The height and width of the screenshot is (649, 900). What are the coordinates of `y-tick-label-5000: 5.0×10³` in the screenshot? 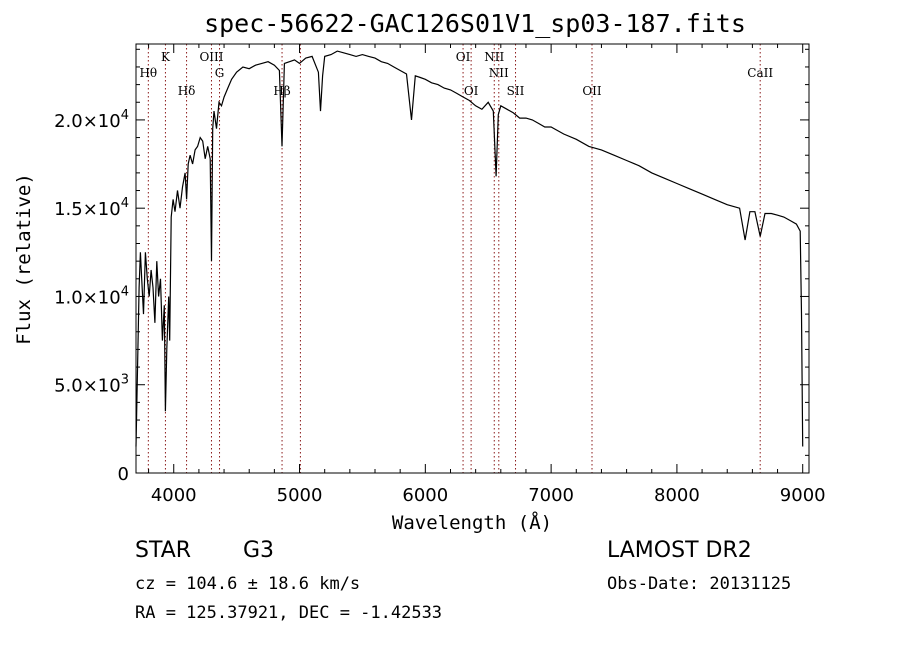 It's located at (91, 385).